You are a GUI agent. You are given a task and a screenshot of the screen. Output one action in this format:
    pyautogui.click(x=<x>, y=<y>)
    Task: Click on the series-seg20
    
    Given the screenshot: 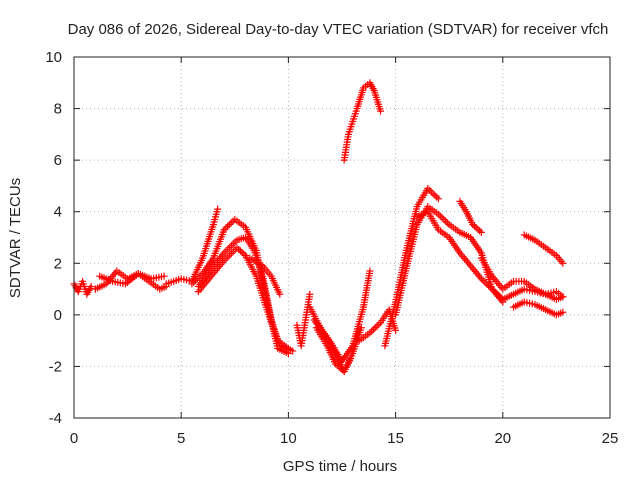 What is the action you would take?
    pyautogui.click(x=527, y=294)
    